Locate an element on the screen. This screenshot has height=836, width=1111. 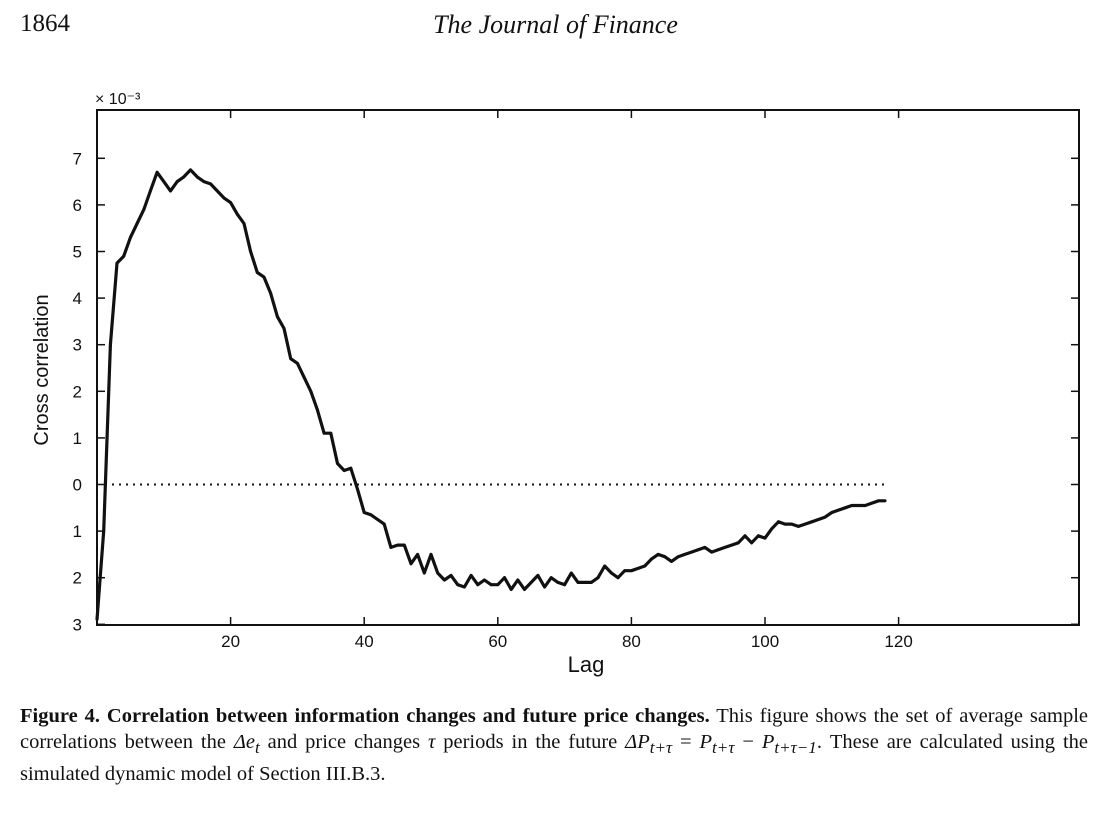
y-tick-label: 5 is located at coordinates (77, 252).